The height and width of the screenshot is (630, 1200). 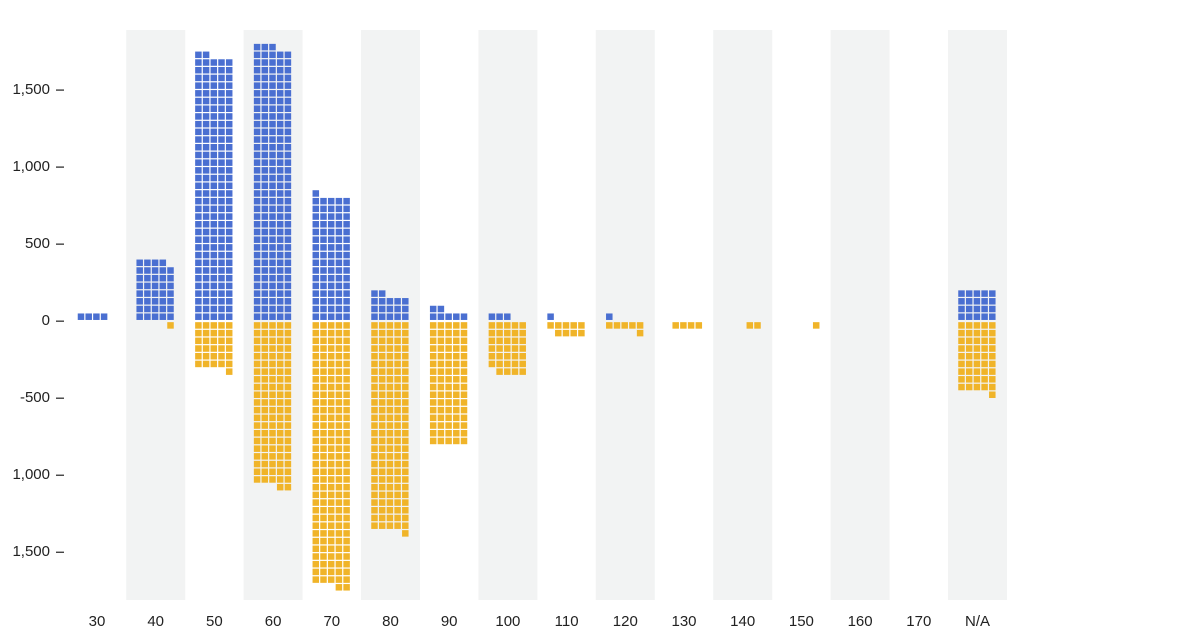 I want to click on y-tick-label: 1,500, so click(x=31, y=551).